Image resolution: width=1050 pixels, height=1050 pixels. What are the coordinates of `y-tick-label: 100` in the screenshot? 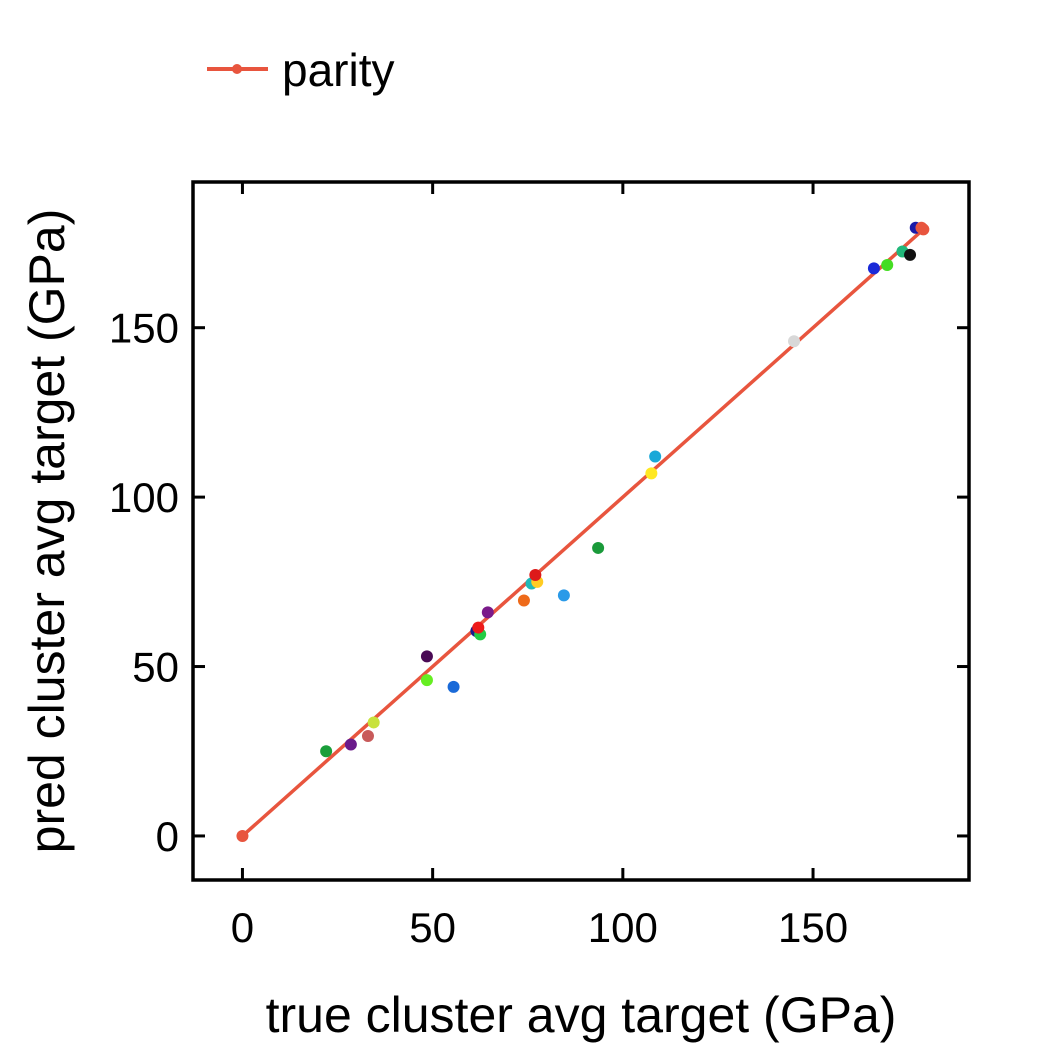 It's located at (144, 497).